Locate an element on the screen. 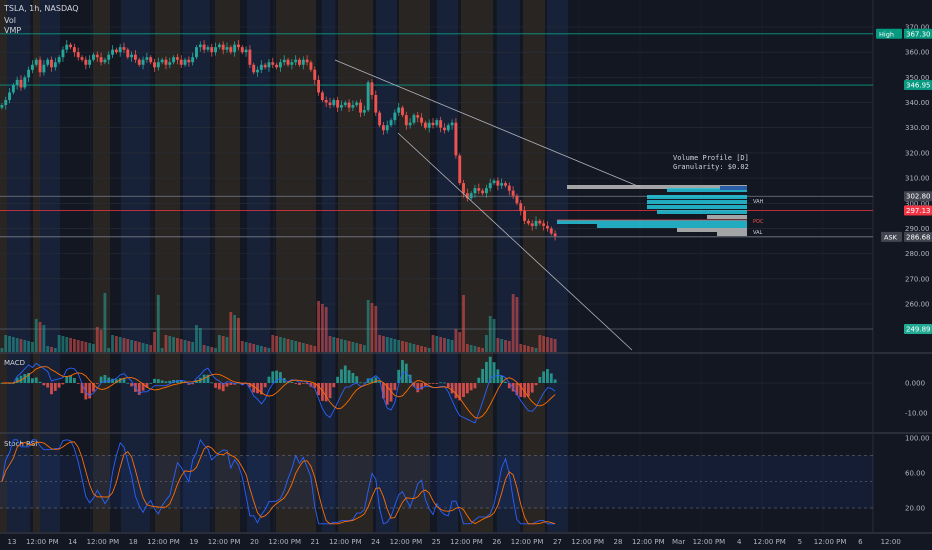 Image resolution: width=932 pixels, height=550 pixels. poc-label: POC is located at coordinates (758, 222).